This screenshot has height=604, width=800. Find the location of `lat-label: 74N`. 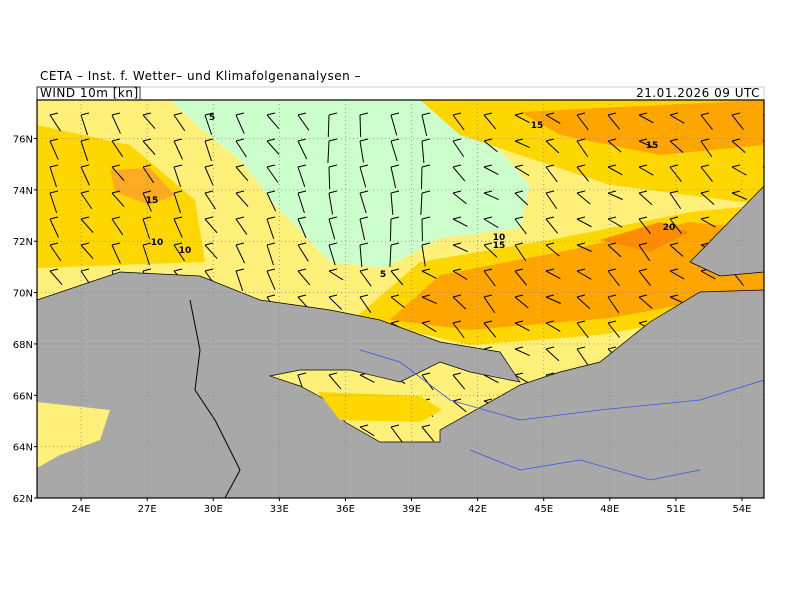

lat-label: 74N is located at coordinates (23, 191).